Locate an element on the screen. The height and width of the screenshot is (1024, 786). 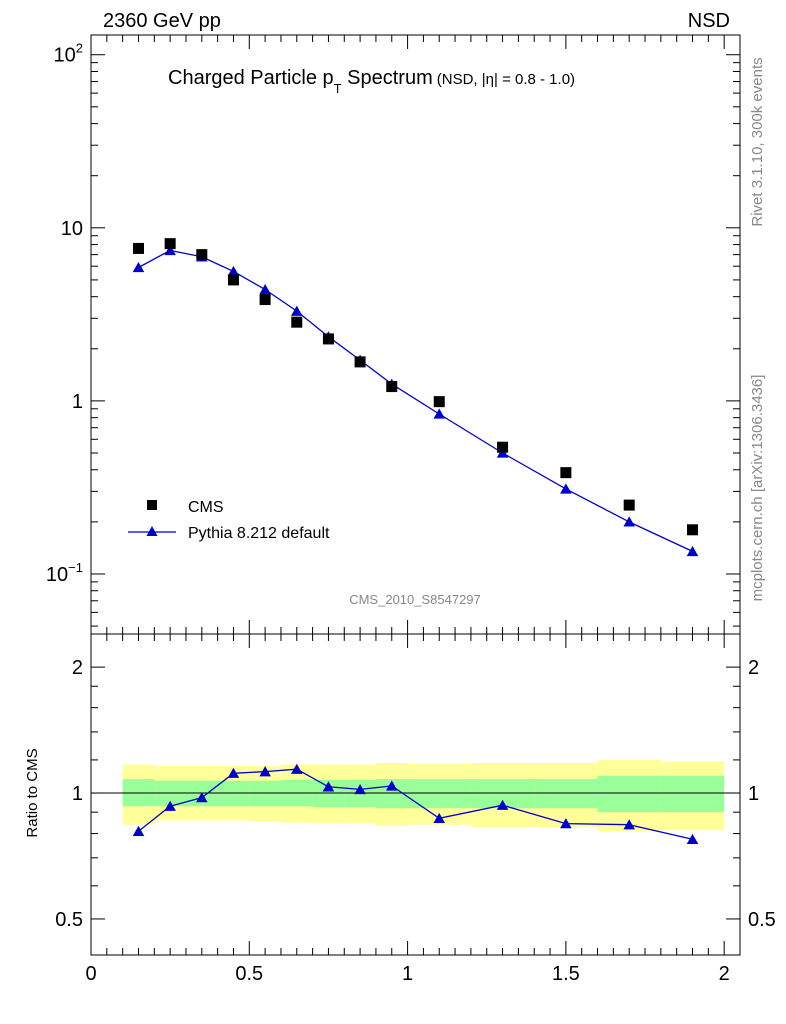
legend-mc-marker is located at coordinates (152, 531).